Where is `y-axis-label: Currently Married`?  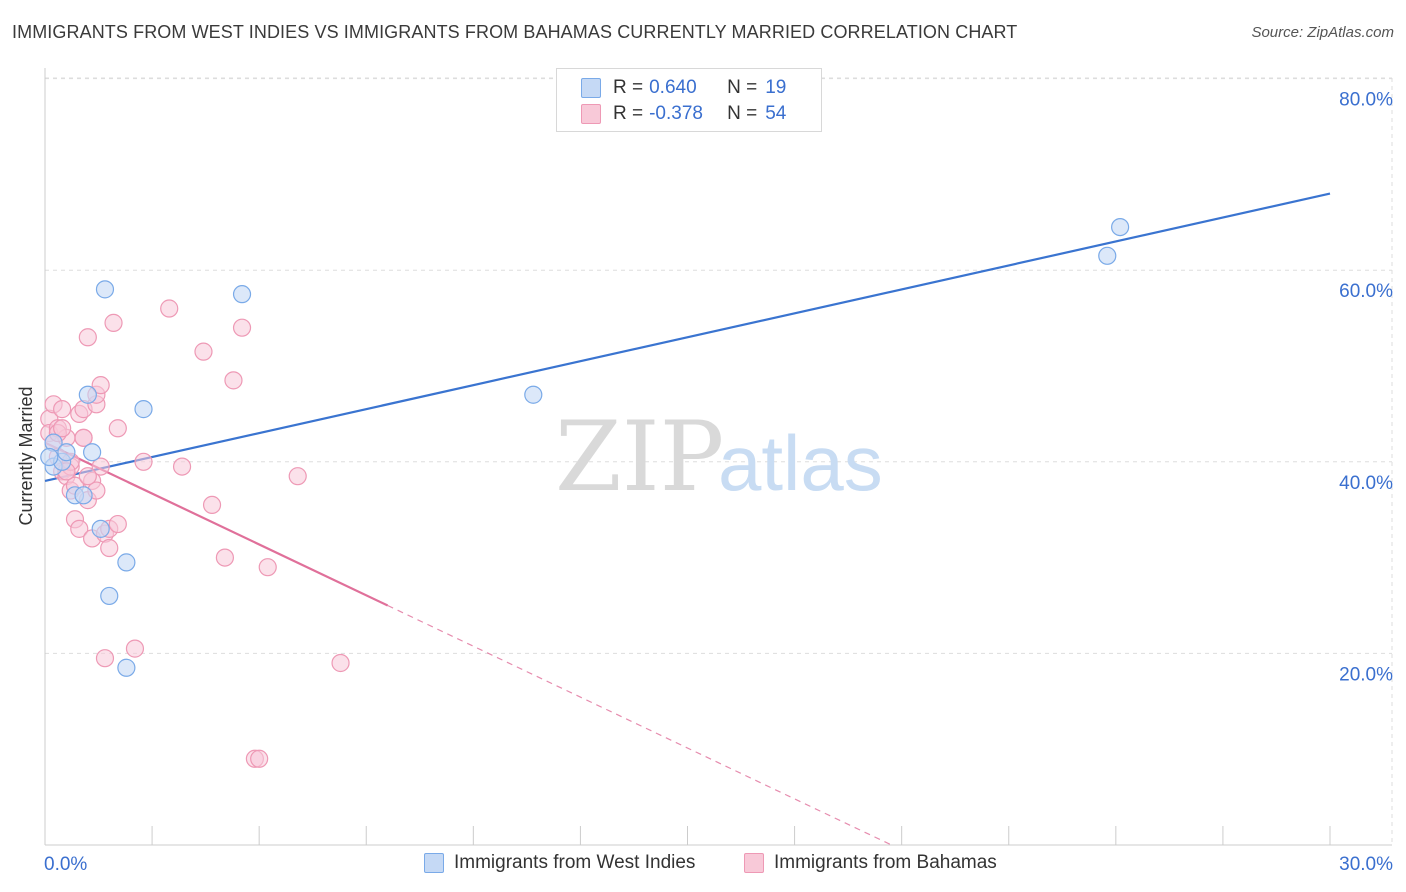 y-axis-label: Currently Married is located at coordinates (26, 455).